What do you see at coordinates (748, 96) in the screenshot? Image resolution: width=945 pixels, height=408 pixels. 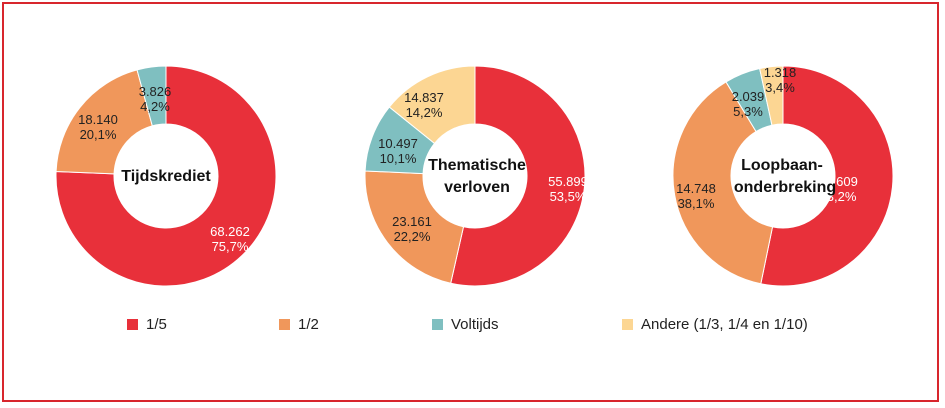 I see `slice-value-label: 2.039` at bounding box center [748, 96].